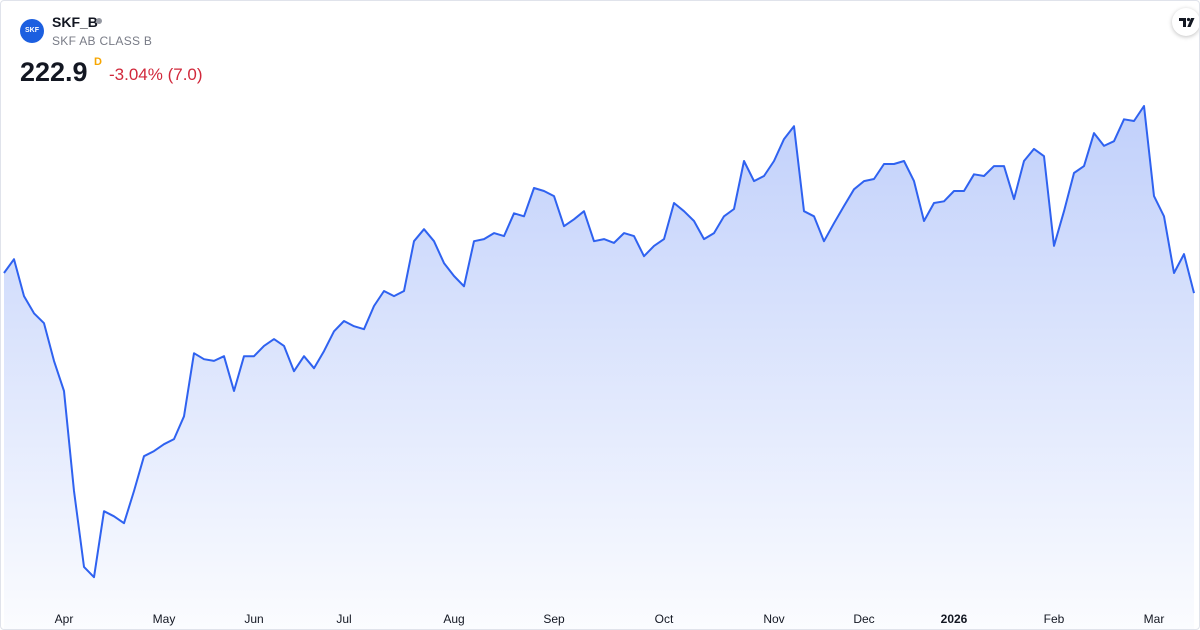  Describe the element at coordinates (773, 619) in the screenshot. I see `x-tick-label: Nov` at that location.